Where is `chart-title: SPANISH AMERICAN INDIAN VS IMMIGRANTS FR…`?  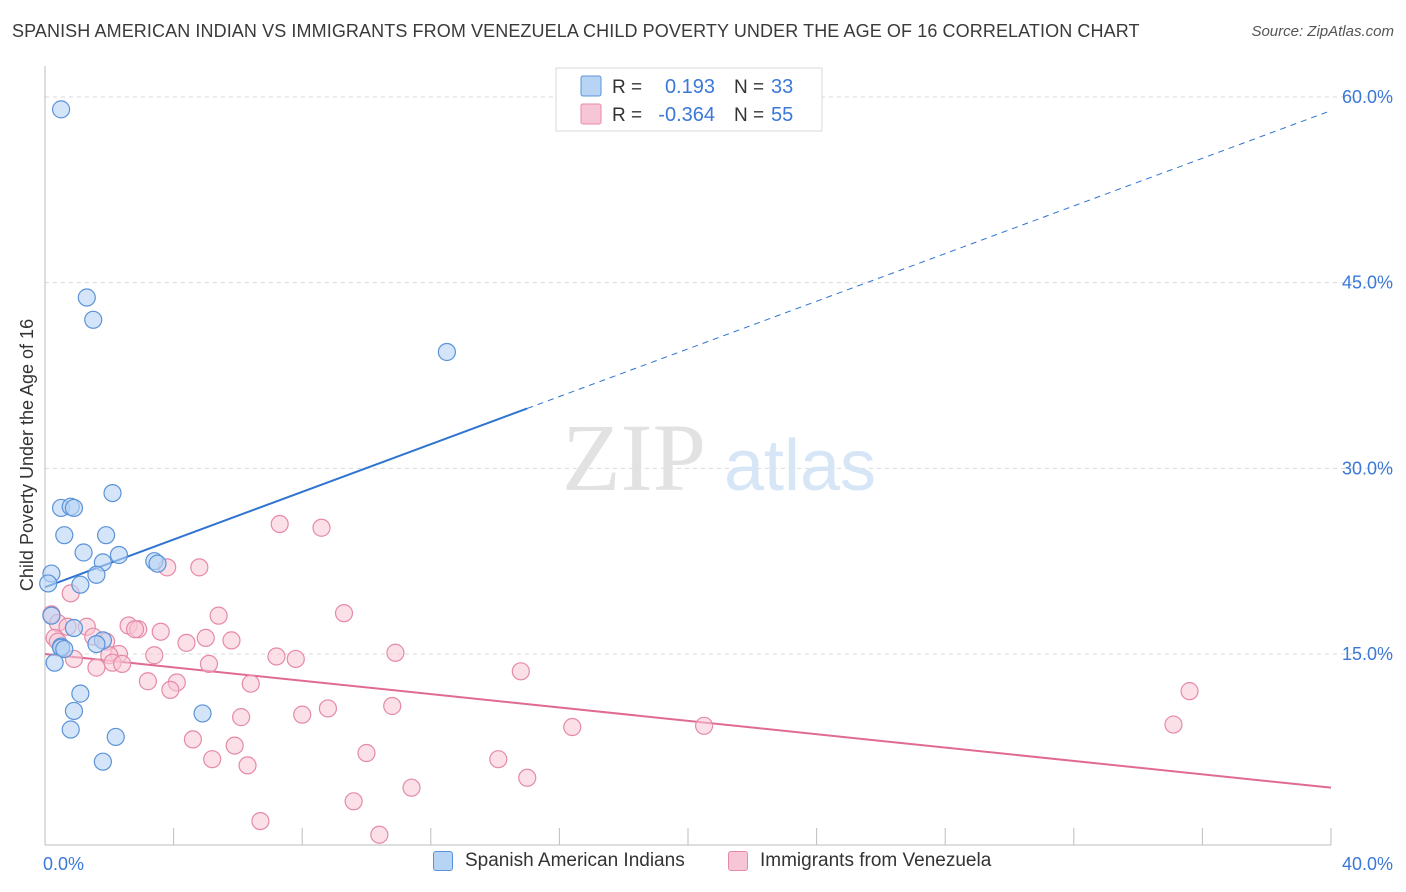 chart-title: SPANISH AMERICAN INDIAN VS IMMIGRANTS FR… is located at coordinates (576, 31).